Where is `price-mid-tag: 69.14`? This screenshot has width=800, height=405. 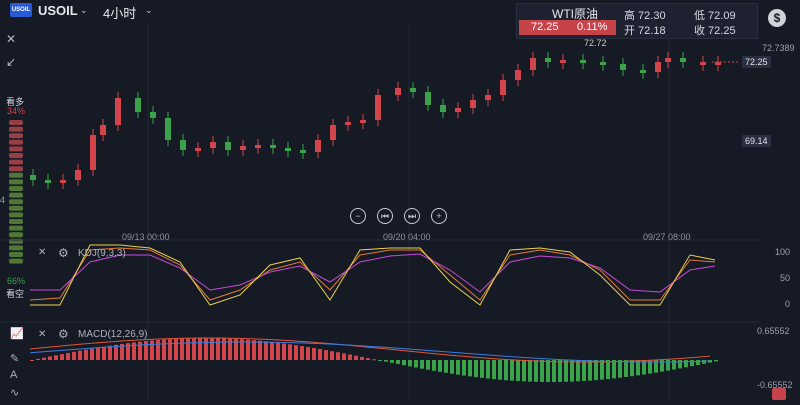 price-mid-tag: 69.14 is located at coordinates (756, 141).